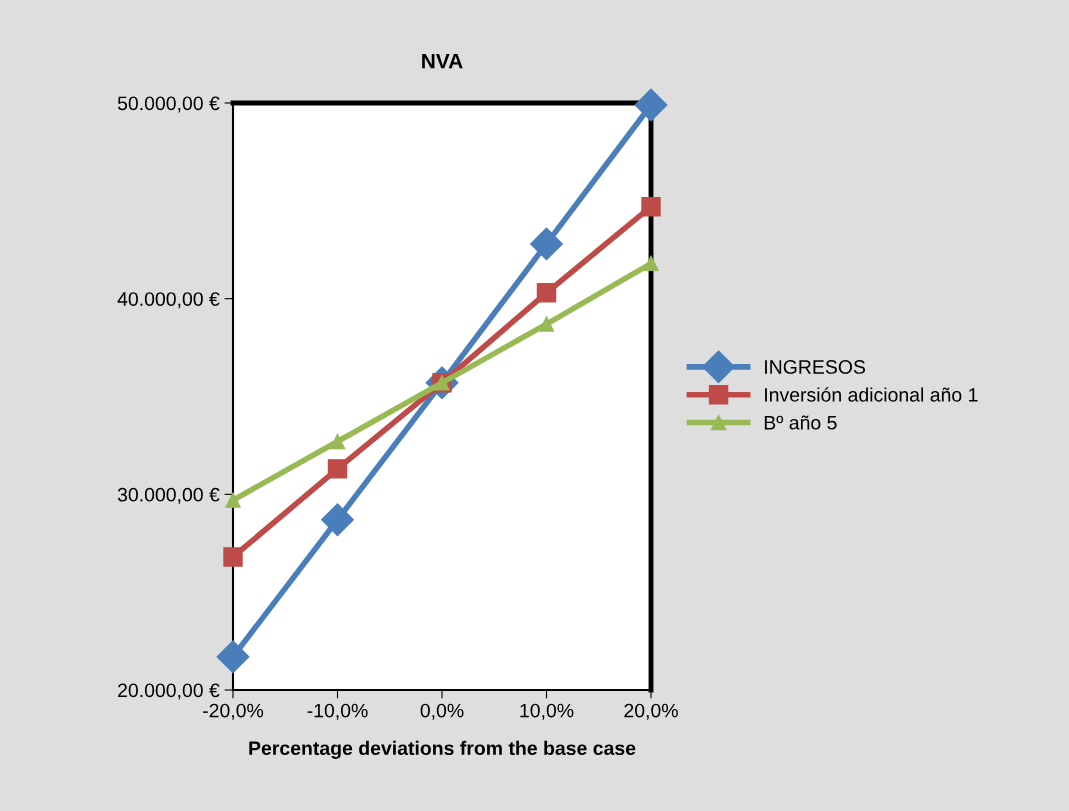  Describe the element at coordinates (547, 711) in the screenshot. I see `x-tick-label: 10,0%` at that location.